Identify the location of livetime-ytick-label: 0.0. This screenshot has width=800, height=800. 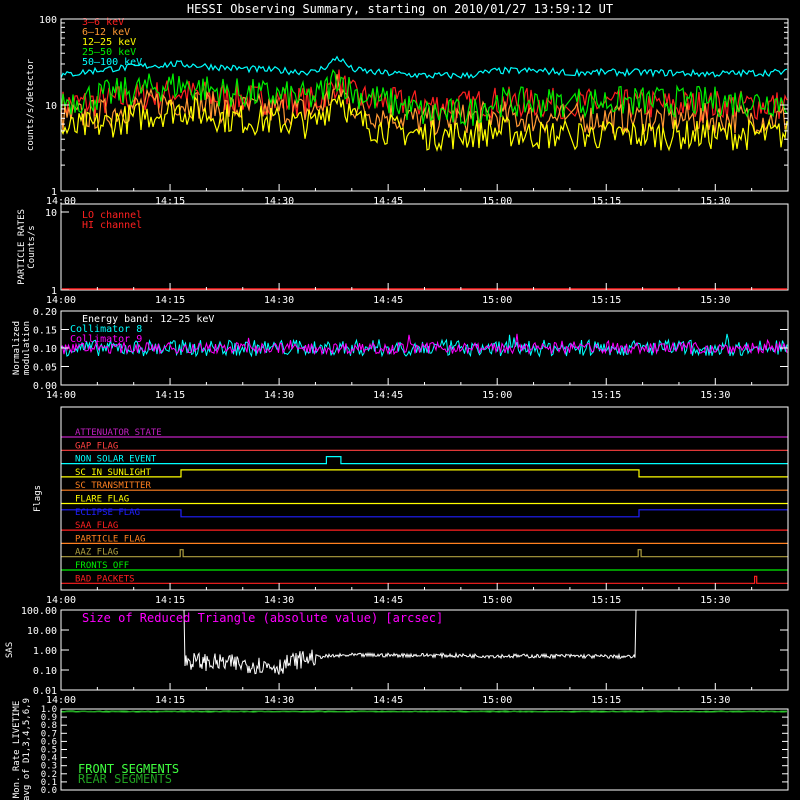
(49, 791).